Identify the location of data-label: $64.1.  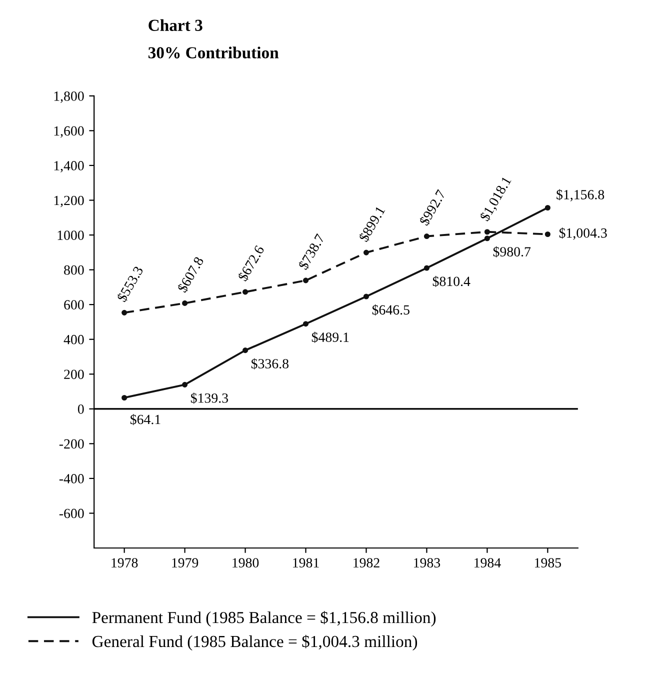
(145, 420).